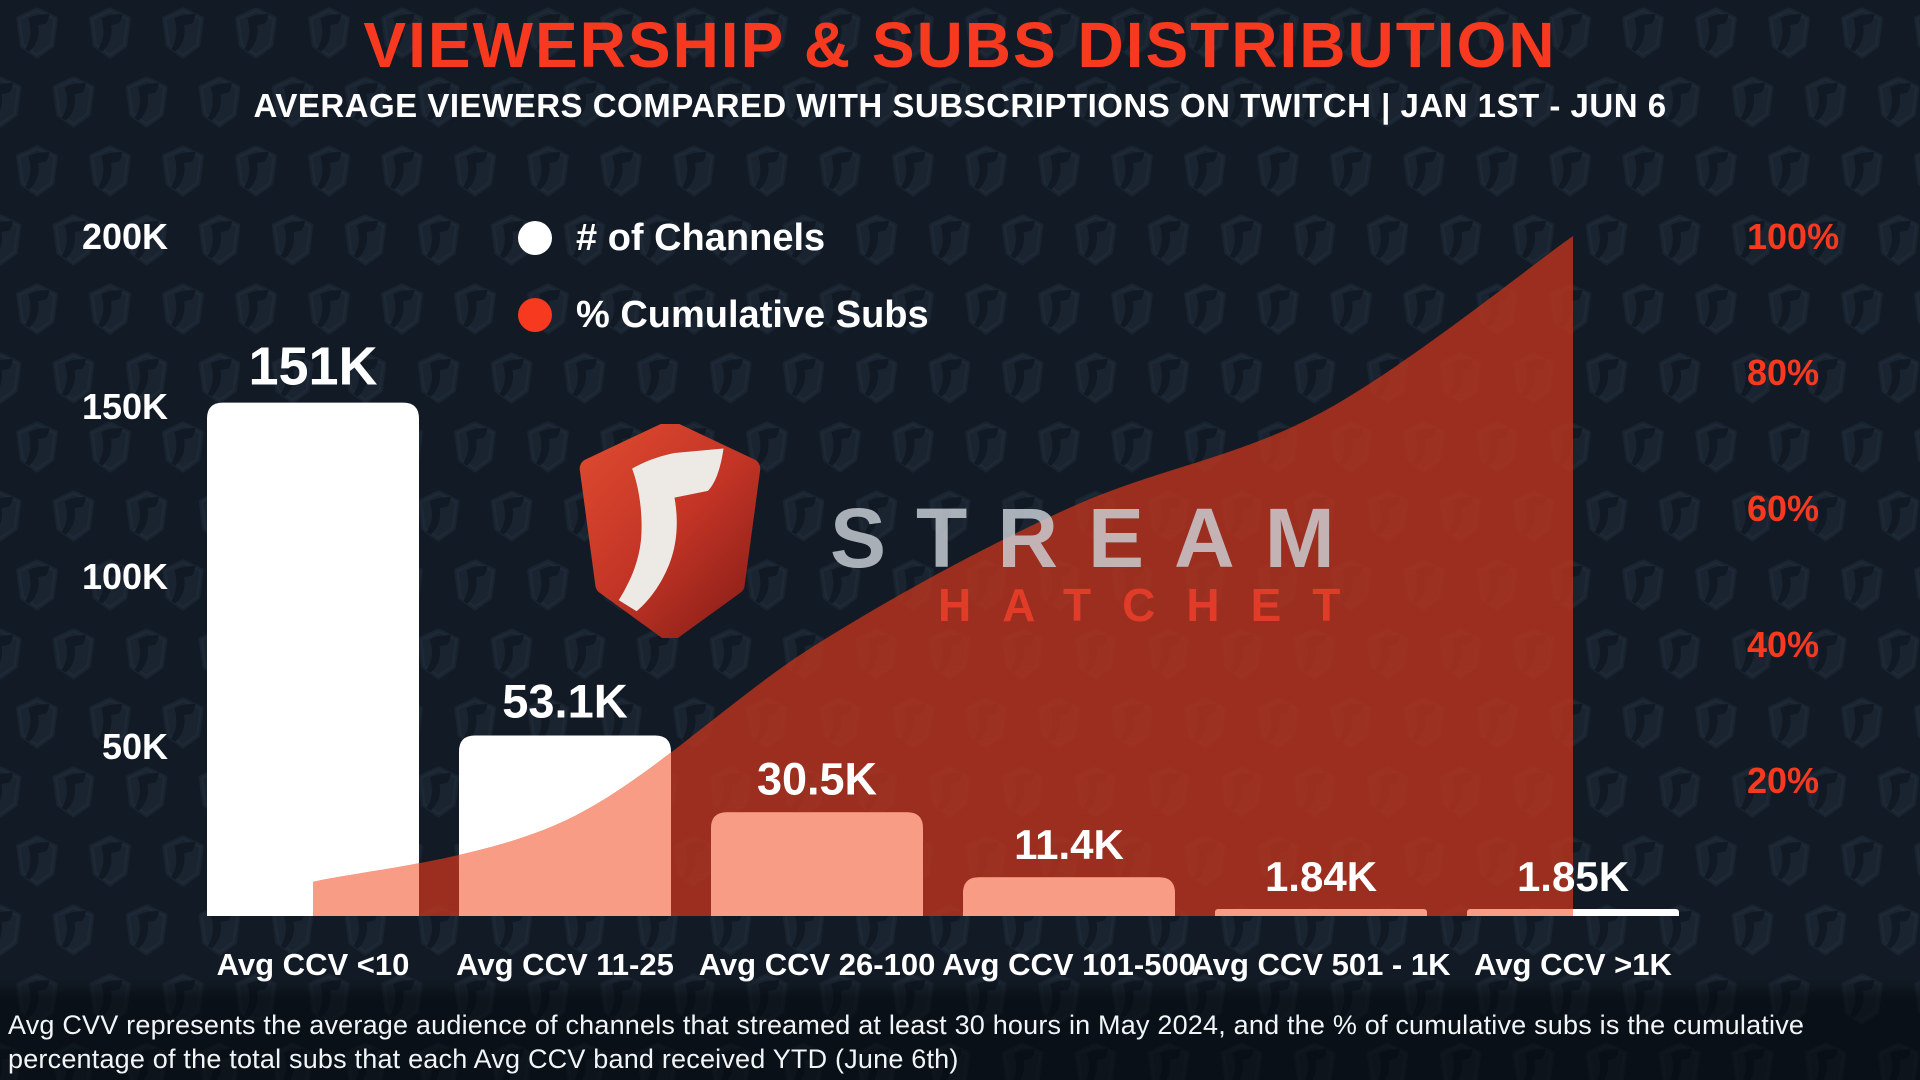 This screenshot has width=1920, height=1080. Describe the element at coordinates (1573, 876) in the screenshot. I see `bar-value-label: 1.85K` at that location.